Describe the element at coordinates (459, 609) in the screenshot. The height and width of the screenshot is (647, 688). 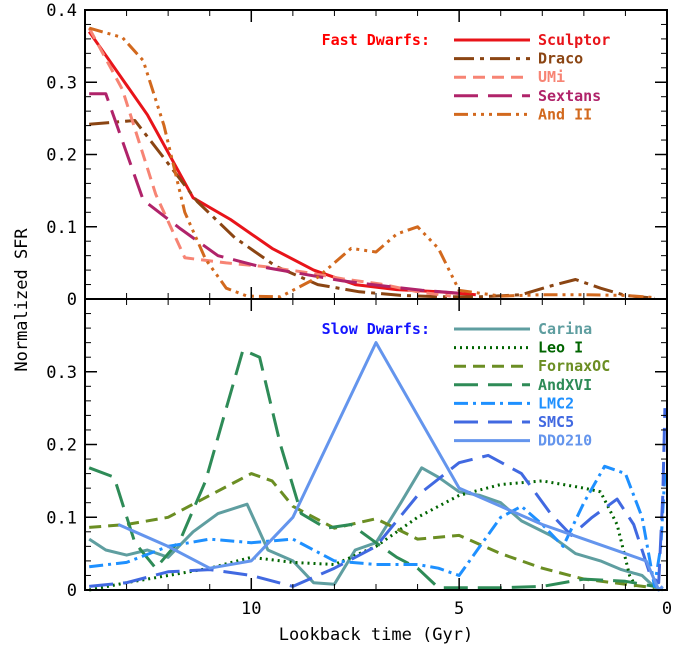
I see `x-tick-label: 5` at that location.